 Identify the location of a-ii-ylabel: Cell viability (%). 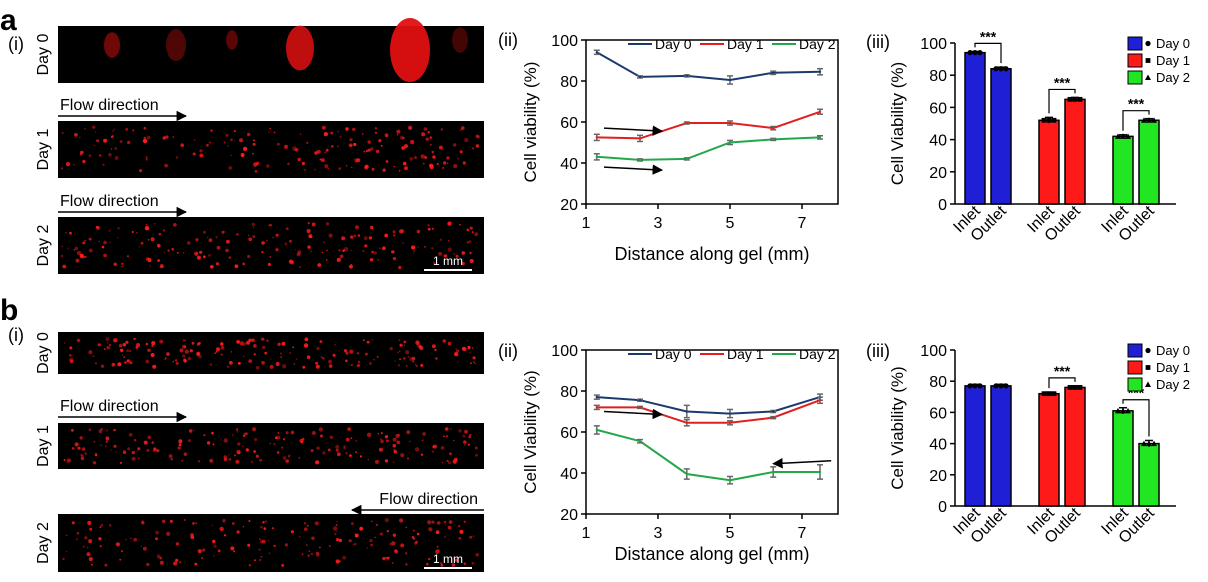
(530, 122).